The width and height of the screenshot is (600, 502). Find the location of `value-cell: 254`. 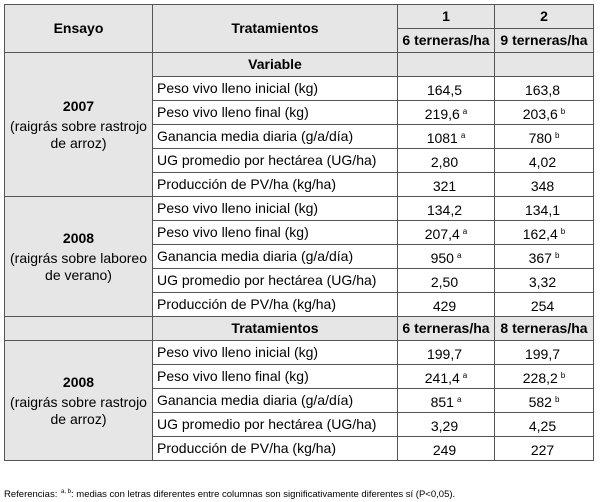

value-cell: 254 is located at coordinates (544, 304).